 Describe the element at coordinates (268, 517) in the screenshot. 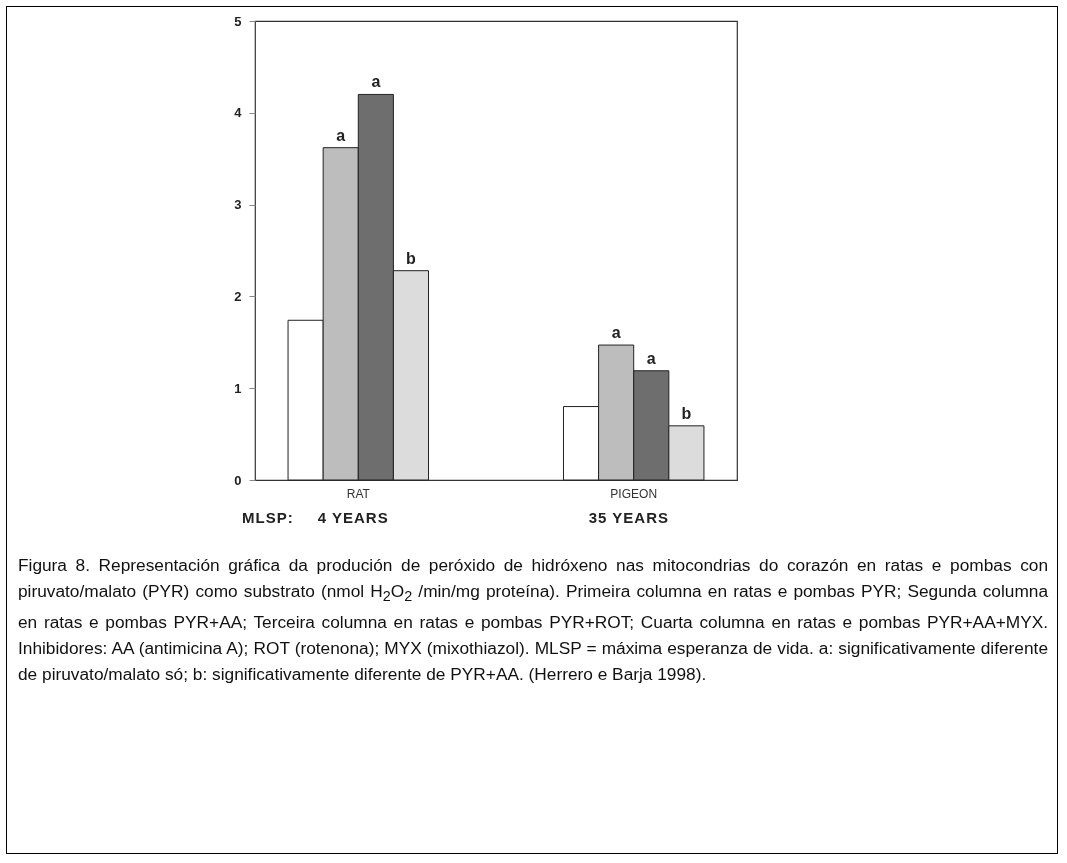

I see `text: MLSP:` at that location.